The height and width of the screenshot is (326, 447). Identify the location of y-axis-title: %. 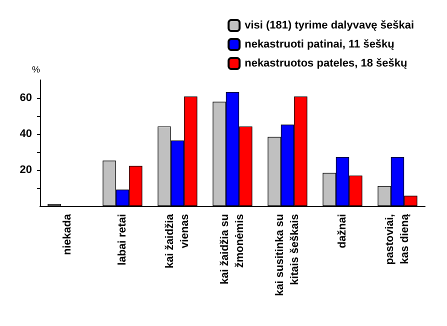
(36, 69).